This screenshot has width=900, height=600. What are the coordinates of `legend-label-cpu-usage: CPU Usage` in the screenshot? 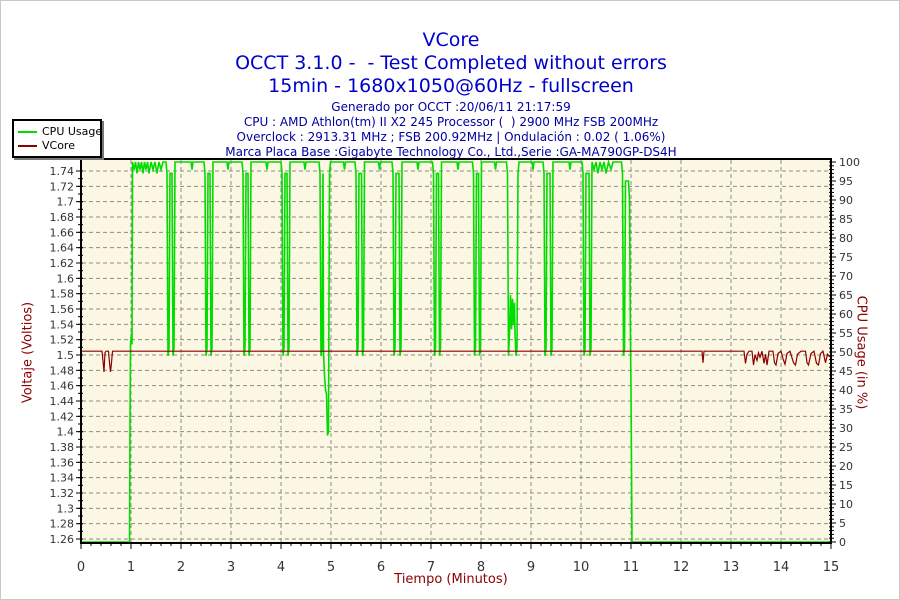 It's located at (72, 131).